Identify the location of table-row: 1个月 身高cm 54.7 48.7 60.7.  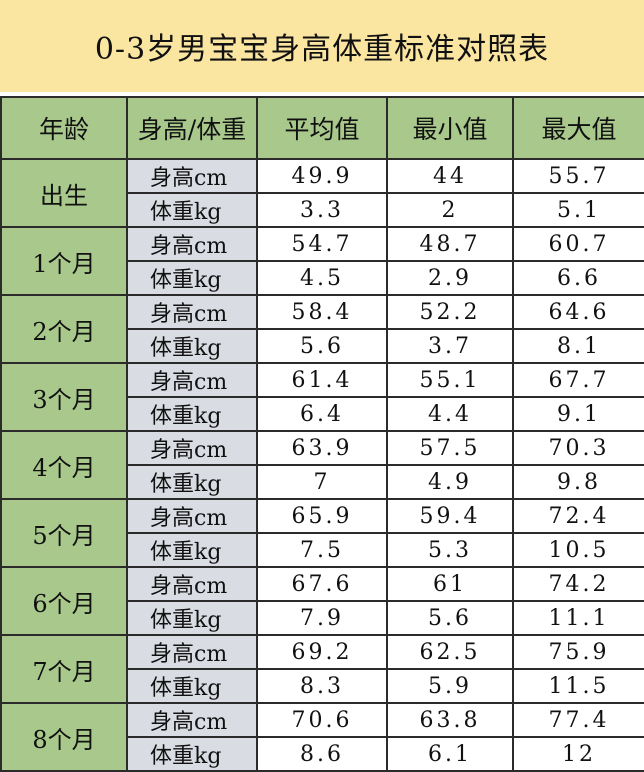
(322, 261).